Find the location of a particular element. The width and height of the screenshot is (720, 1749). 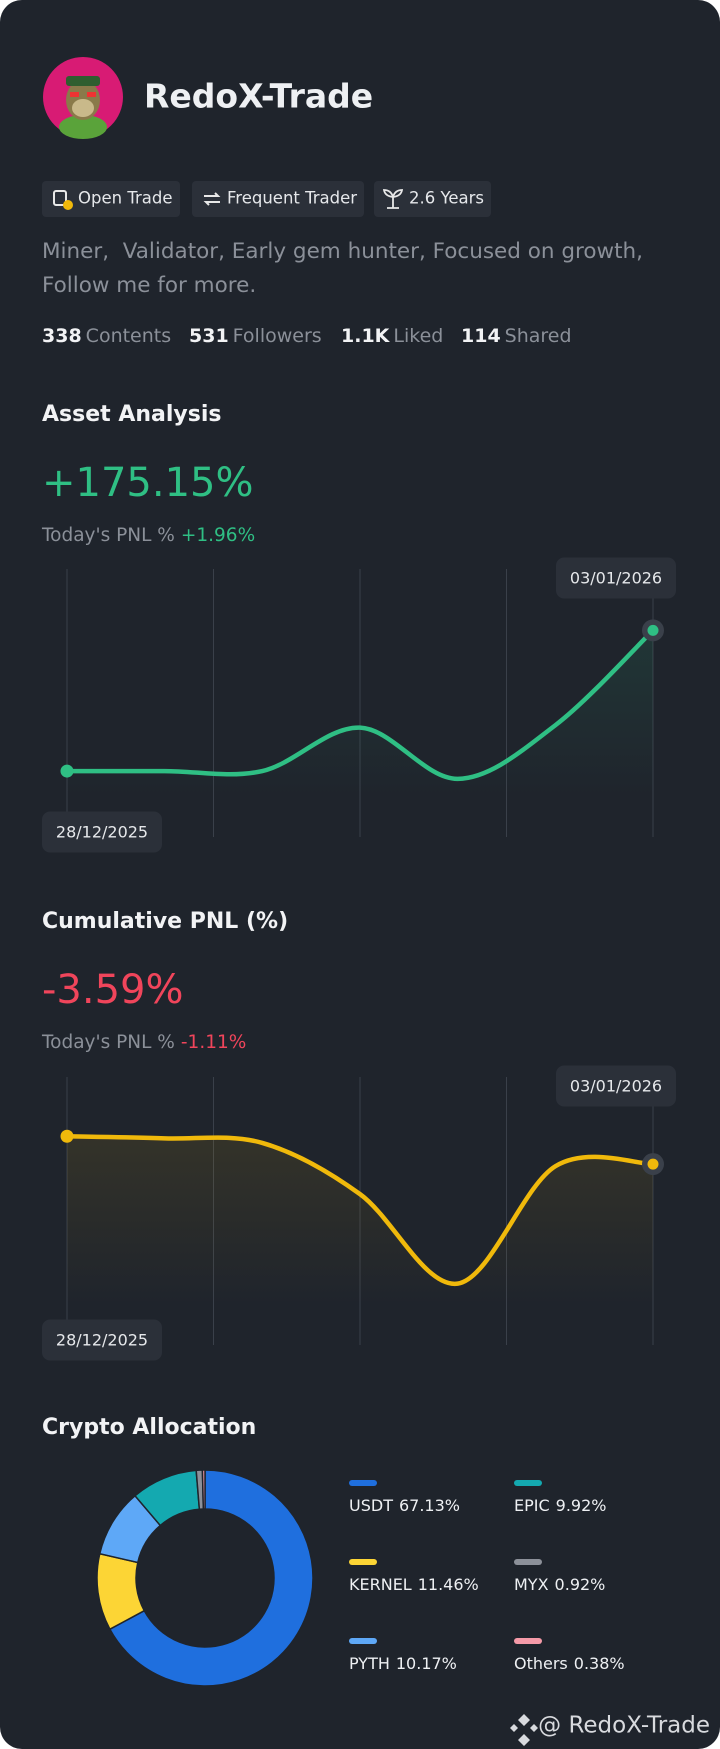

stat-value: 338 is located at coordinates (62, 336).